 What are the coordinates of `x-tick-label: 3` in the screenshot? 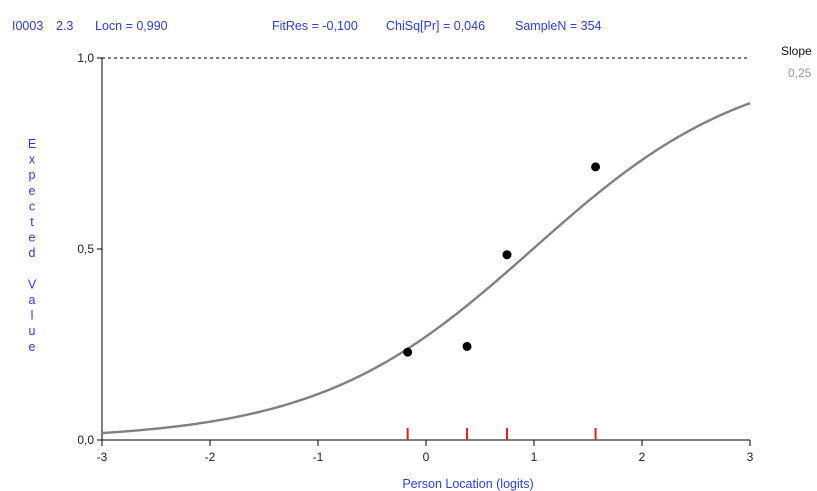 It's located at (750, 457).